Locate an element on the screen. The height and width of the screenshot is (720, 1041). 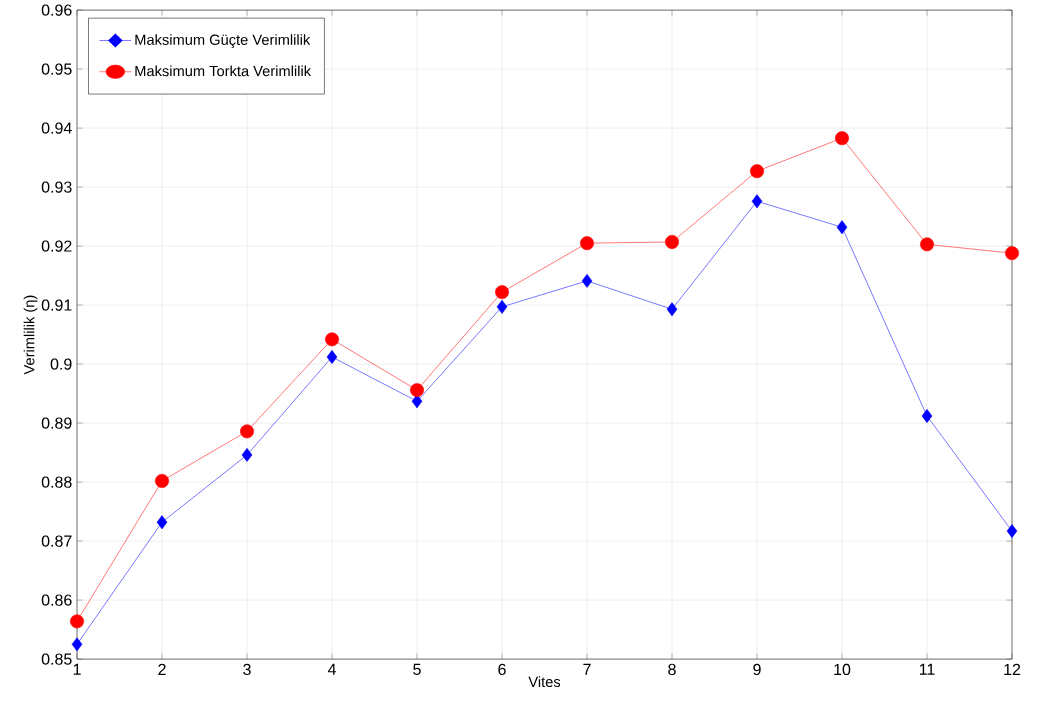
y-tick-label: 0.95 is located at coordinates (56, 69).